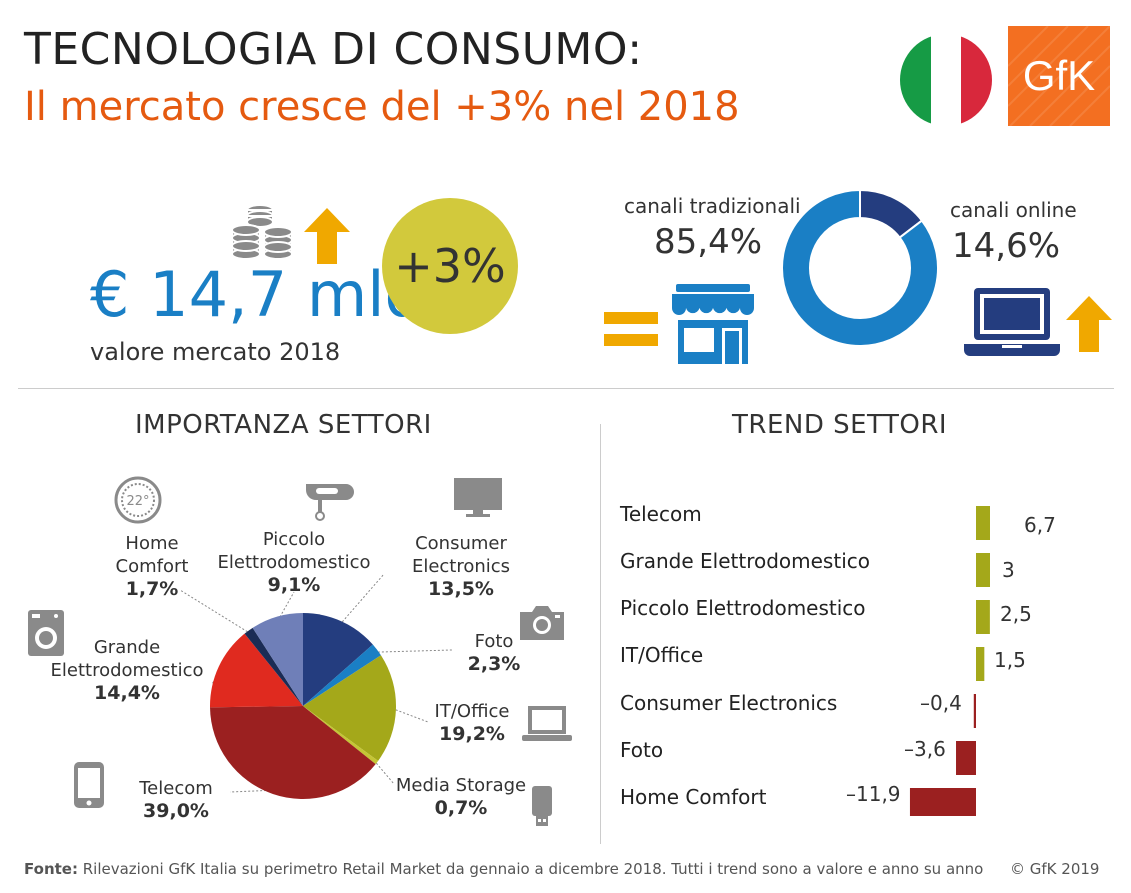 Image resolution: width=1131 pixels, height=893 pixels. I want to click on shop-icon, so click(713, 324).